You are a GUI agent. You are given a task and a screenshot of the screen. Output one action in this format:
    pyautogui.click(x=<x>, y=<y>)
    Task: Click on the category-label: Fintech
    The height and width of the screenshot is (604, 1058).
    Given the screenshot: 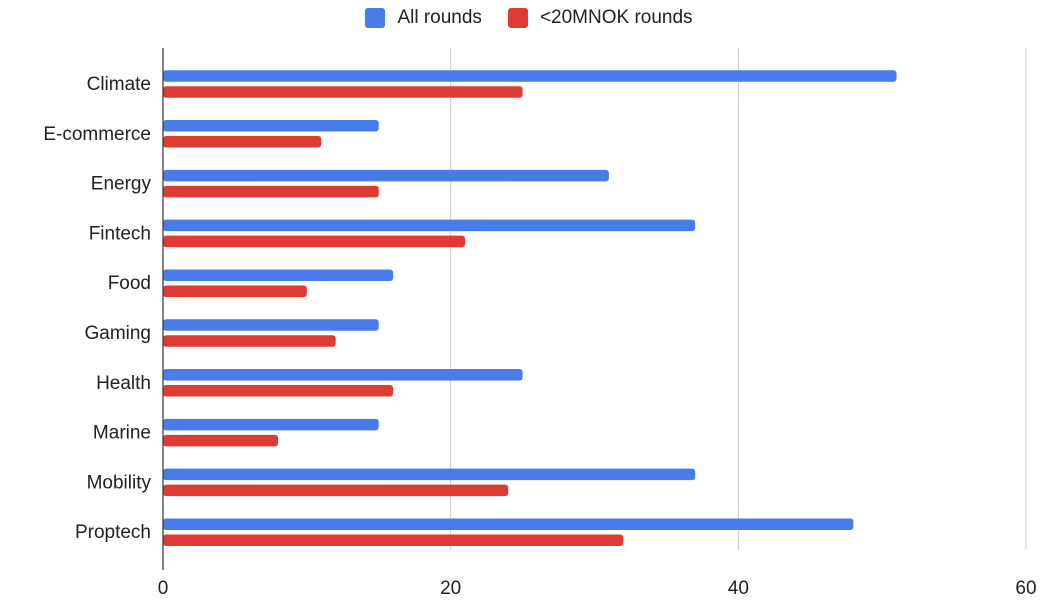 What is the action you would take?
    pyautogui.click(x=120, y=233)
    